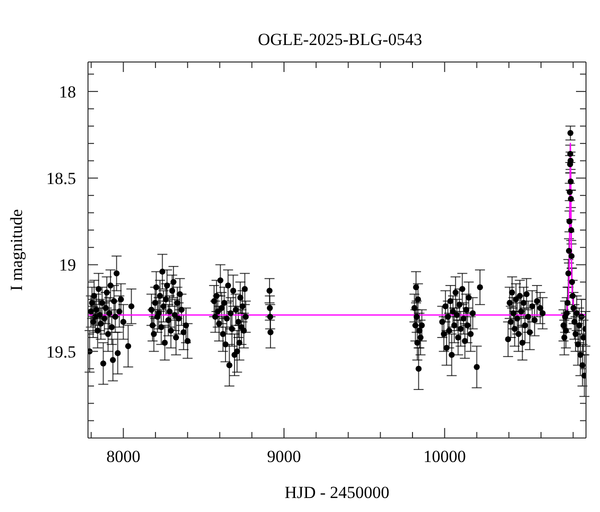 This screenshot has width=600, height=512. I want to click on x-tick-label: 8000, so click(123, 456).